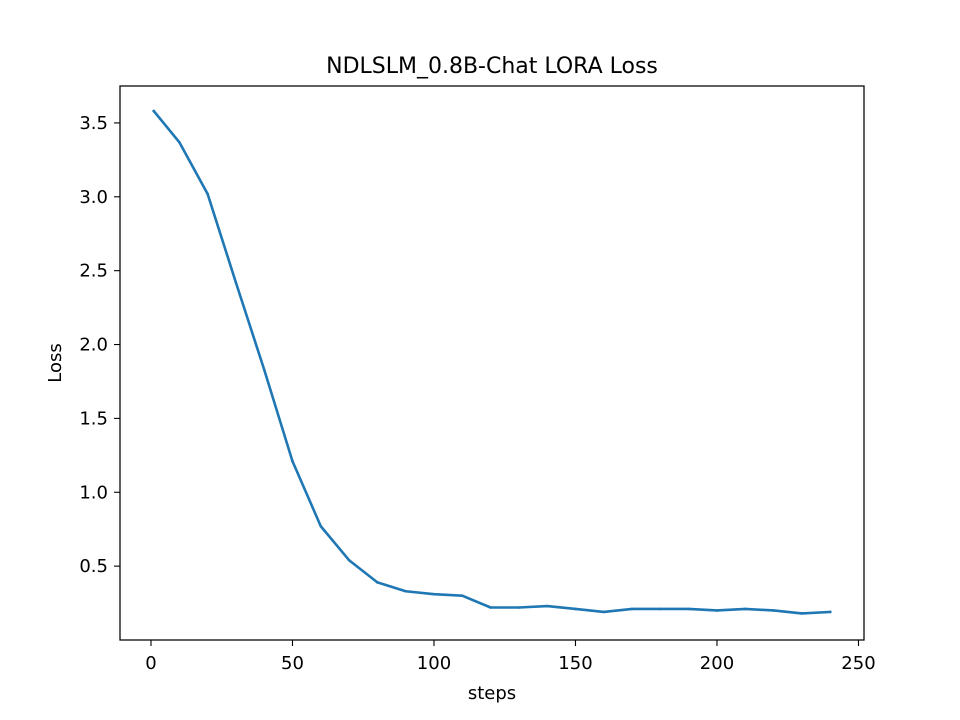 This screenshot has height=720, width=960. I want to click on y-tick-label: 1.0, so click(93, 492).